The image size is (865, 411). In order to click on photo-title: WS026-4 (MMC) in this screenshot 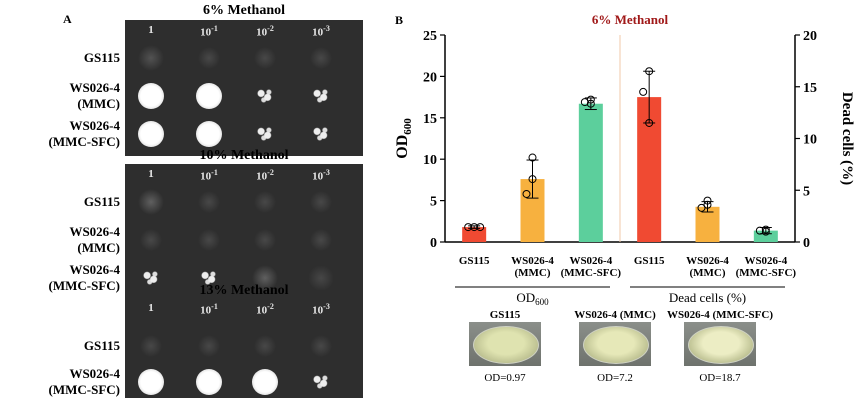, I will do `click(615, 315)`.